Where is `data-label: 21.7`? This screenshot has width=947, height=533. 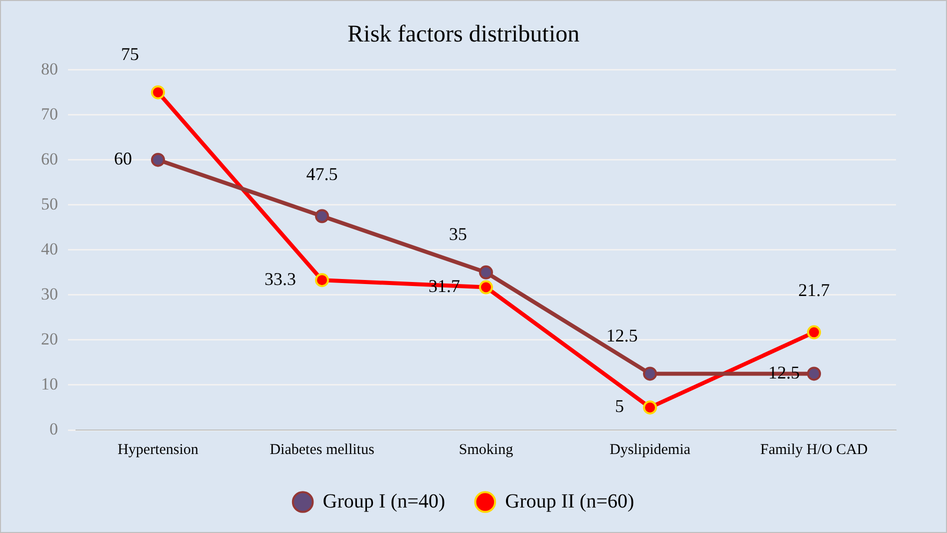
data-label: 21.7 is located at coordinates (814, 290).